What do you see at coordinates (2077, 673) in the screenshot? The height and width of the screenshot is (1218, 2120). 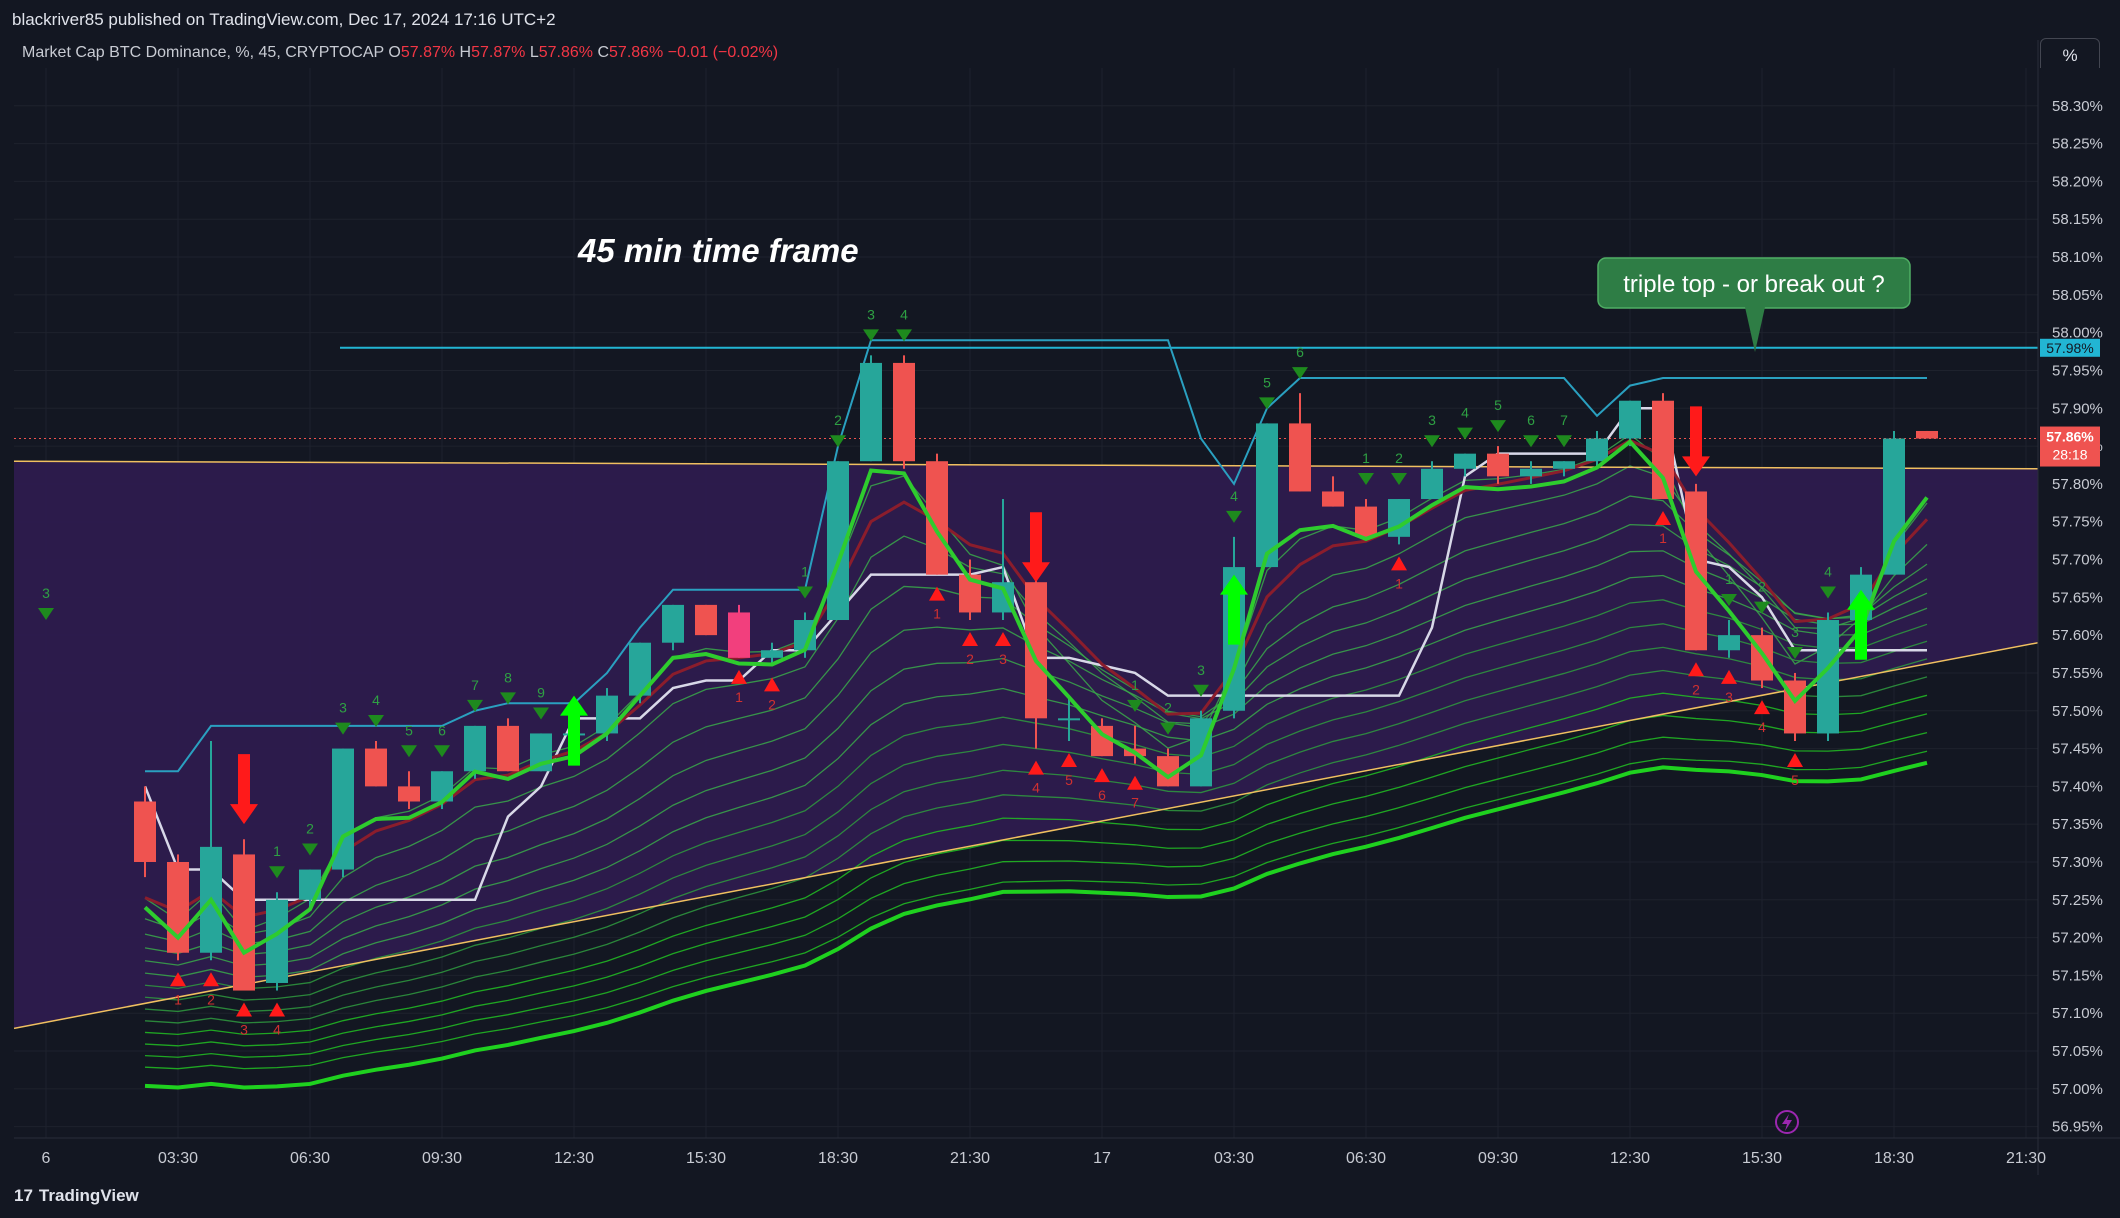 I see `y-tick-label: 57.55%` at bounding box center [2077, 673].